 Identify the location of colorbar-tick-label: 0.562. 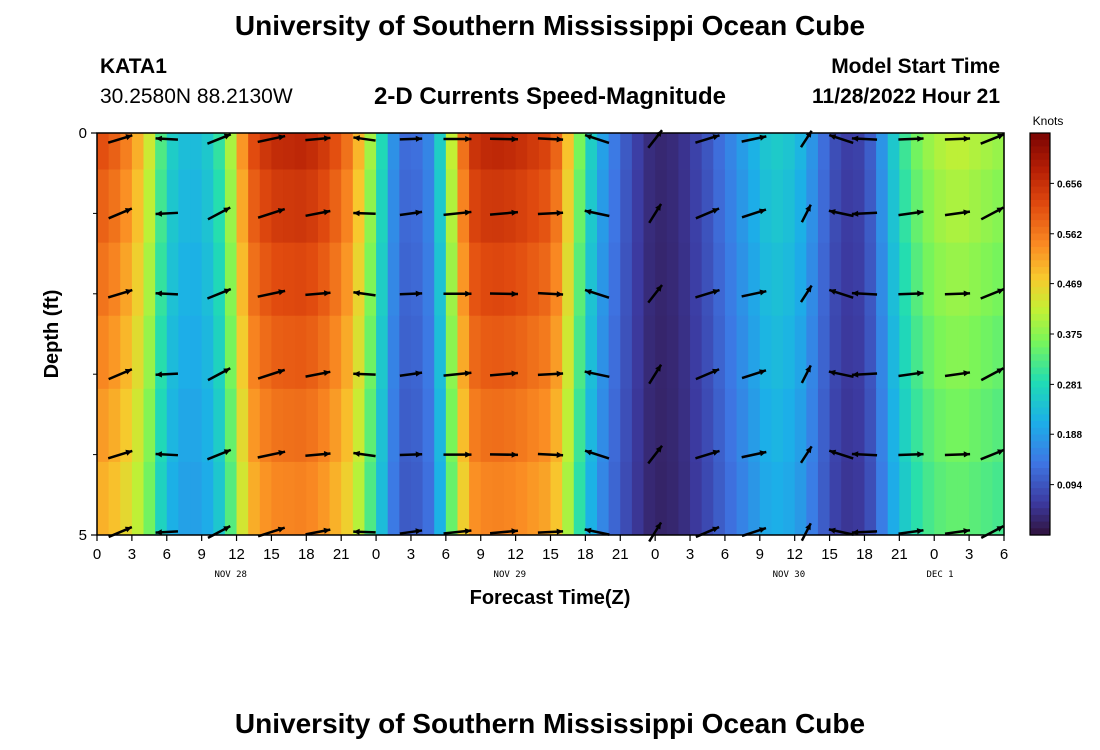
(1069, 235).